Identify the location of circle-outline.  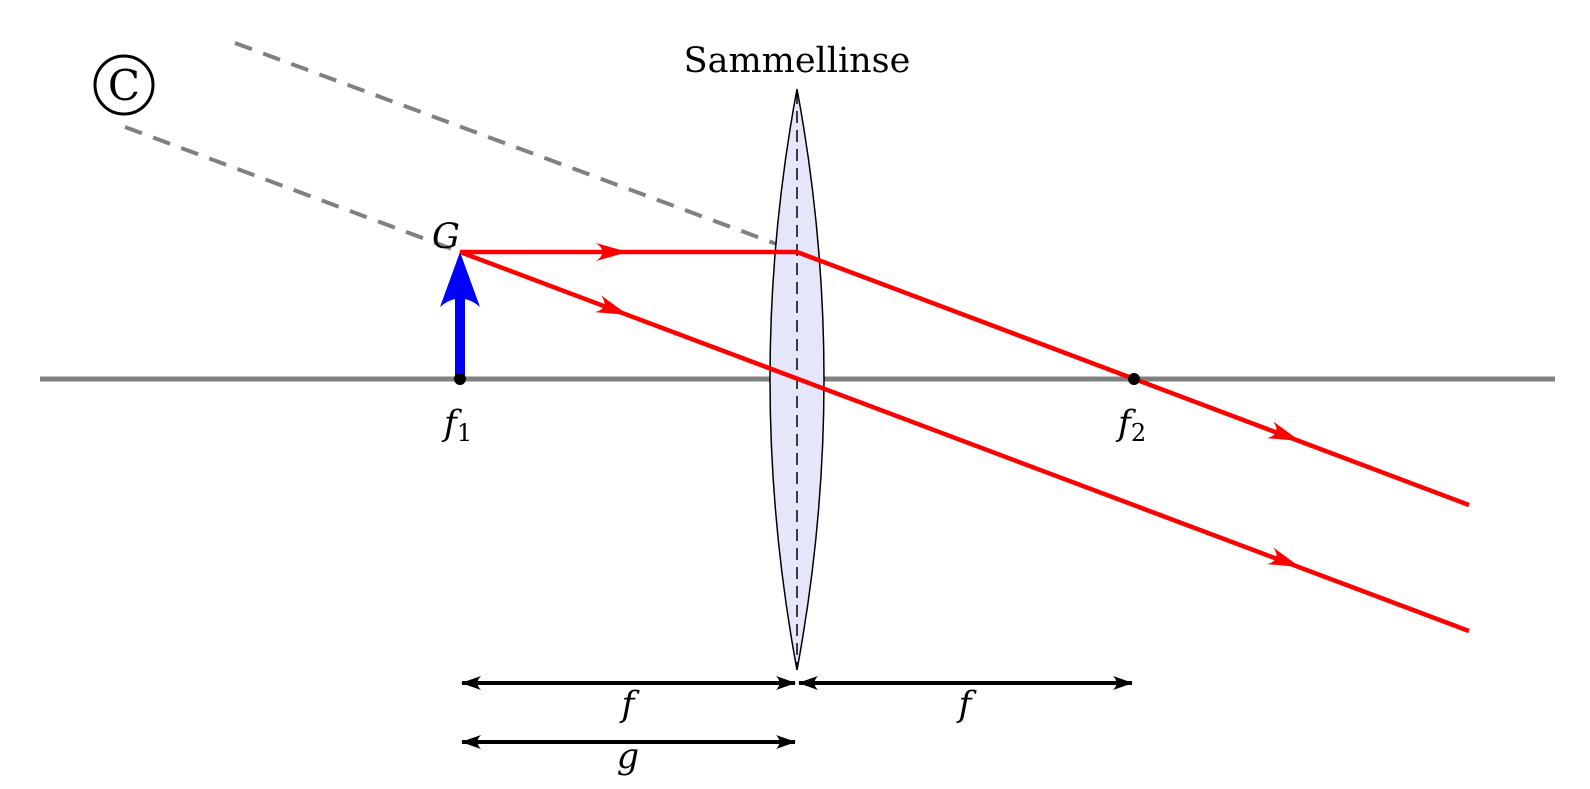
(124, 85).